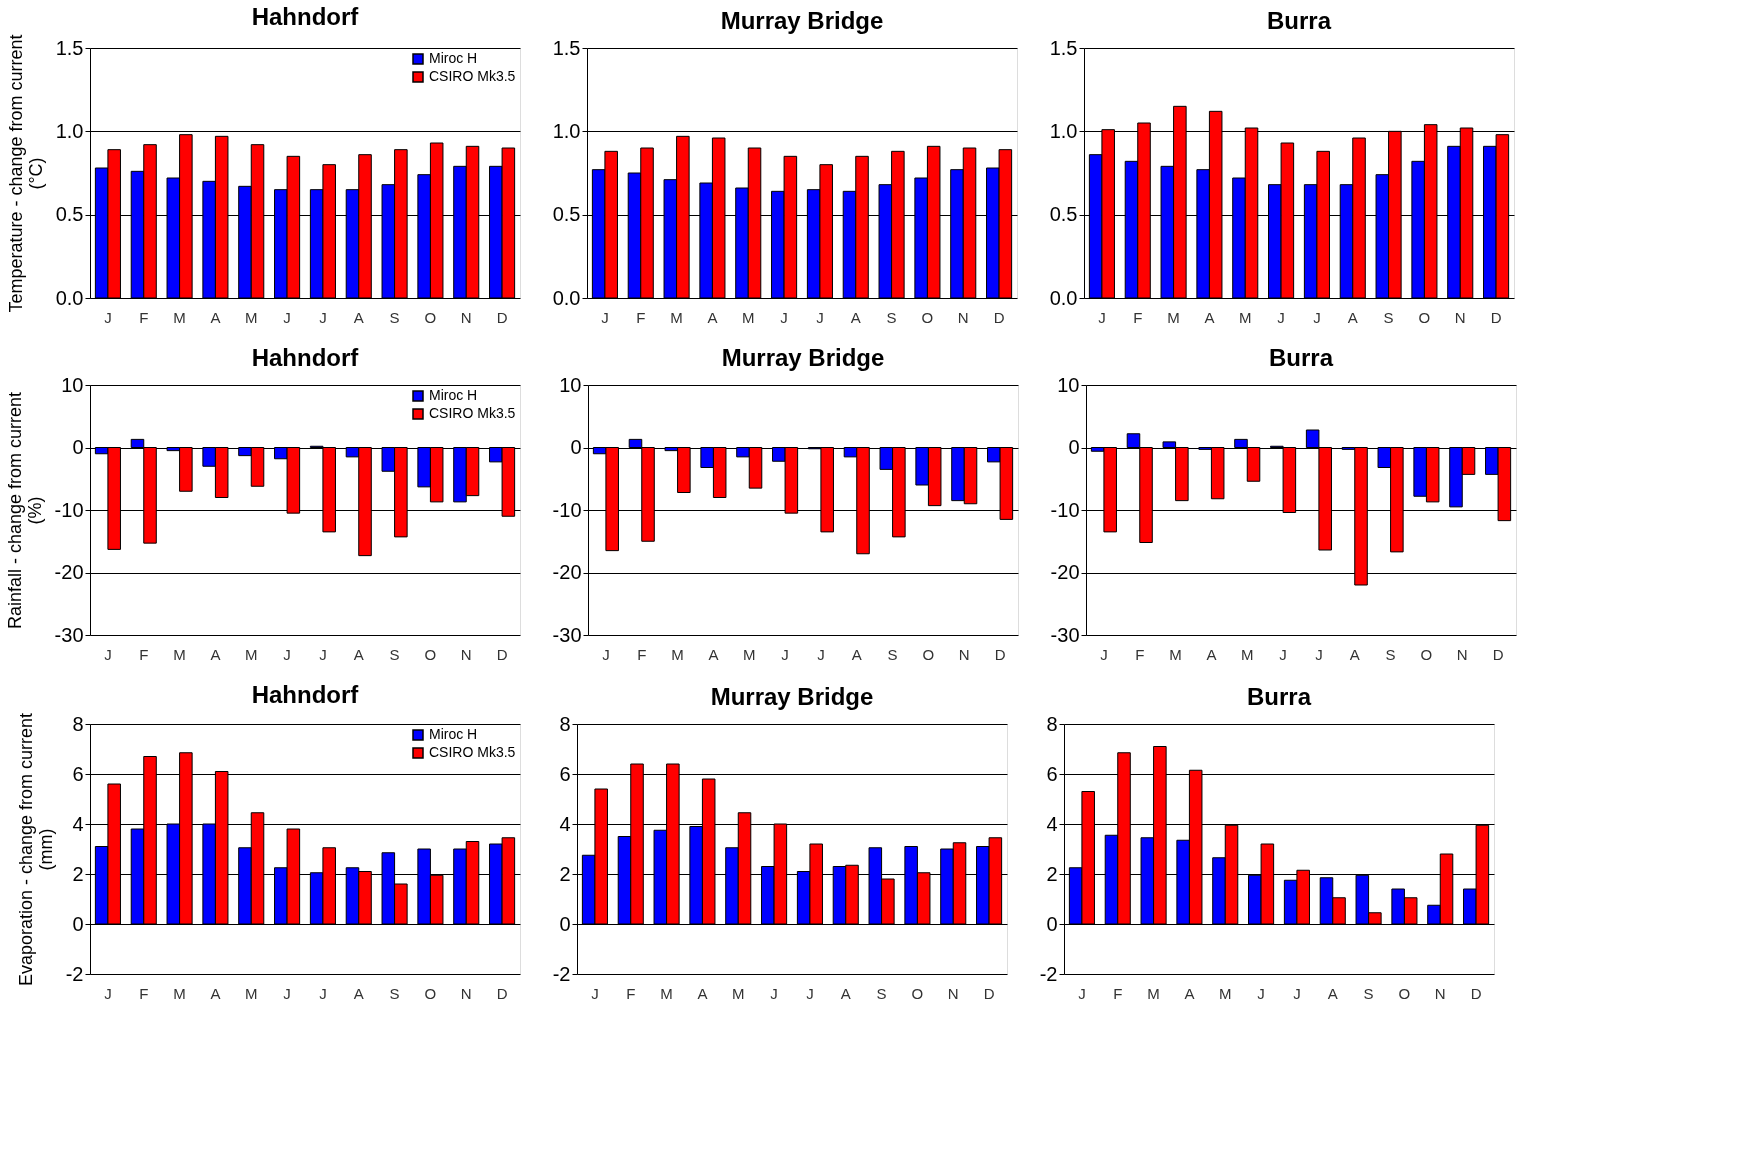 Image resolution: width=1742 pixels, height=1169 pixels. I want to click on y-axis-title: Temperature - change from current (°C), so click(25, 173).